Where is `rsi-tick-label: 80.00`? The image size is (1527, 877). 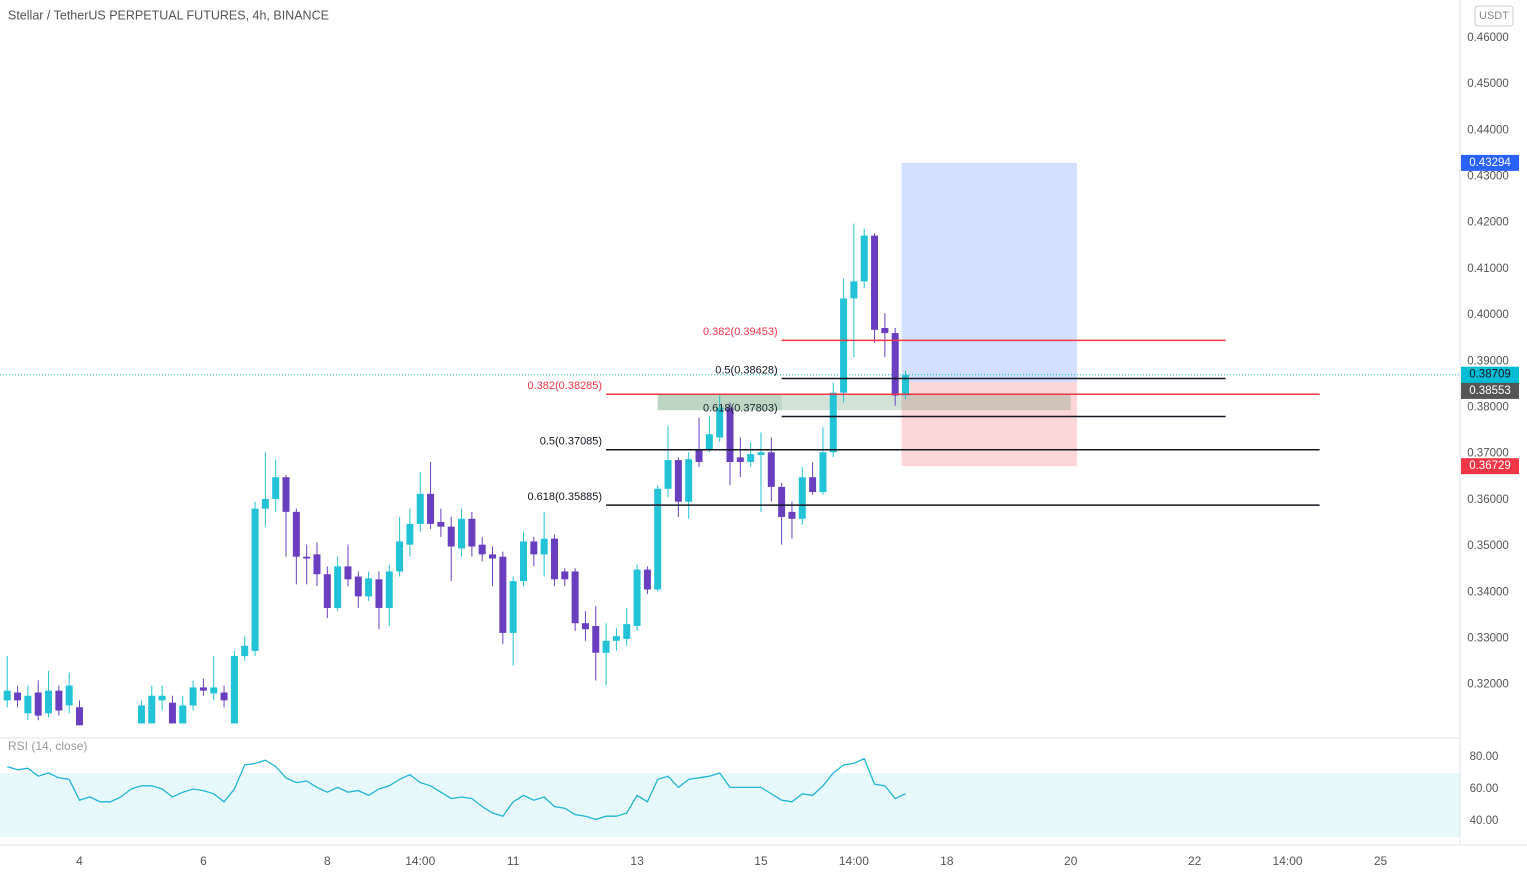
rsi-tick-label: 80.00 is located at coordinates (1484, 757).